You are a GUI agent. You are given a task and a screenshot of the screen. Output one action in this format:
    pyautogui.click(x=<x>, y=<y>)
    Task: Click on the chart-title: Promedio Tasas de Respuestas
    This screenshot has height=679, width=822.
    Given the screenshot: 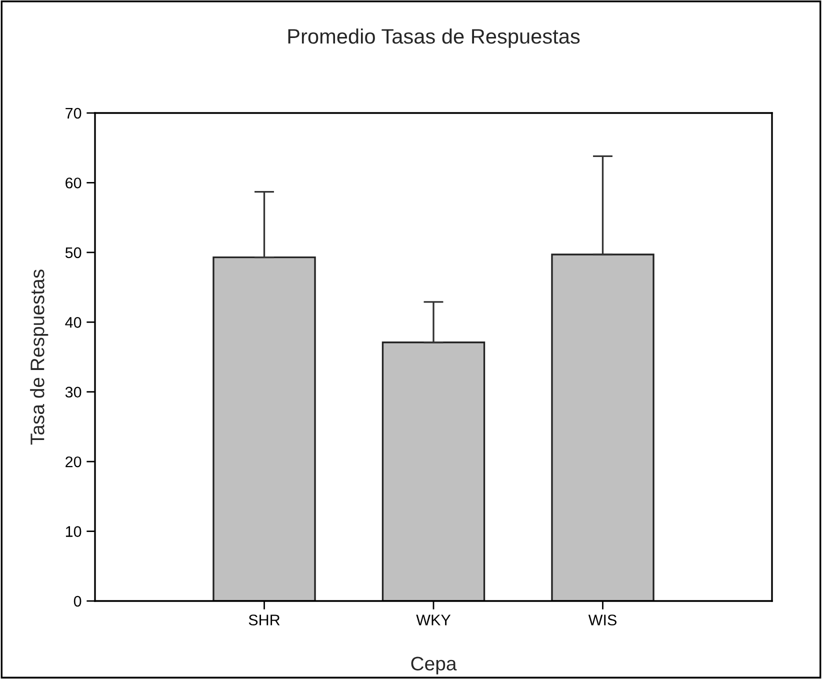 What is the action you would take?
    pyautogui.click(x=434, y=38)
    